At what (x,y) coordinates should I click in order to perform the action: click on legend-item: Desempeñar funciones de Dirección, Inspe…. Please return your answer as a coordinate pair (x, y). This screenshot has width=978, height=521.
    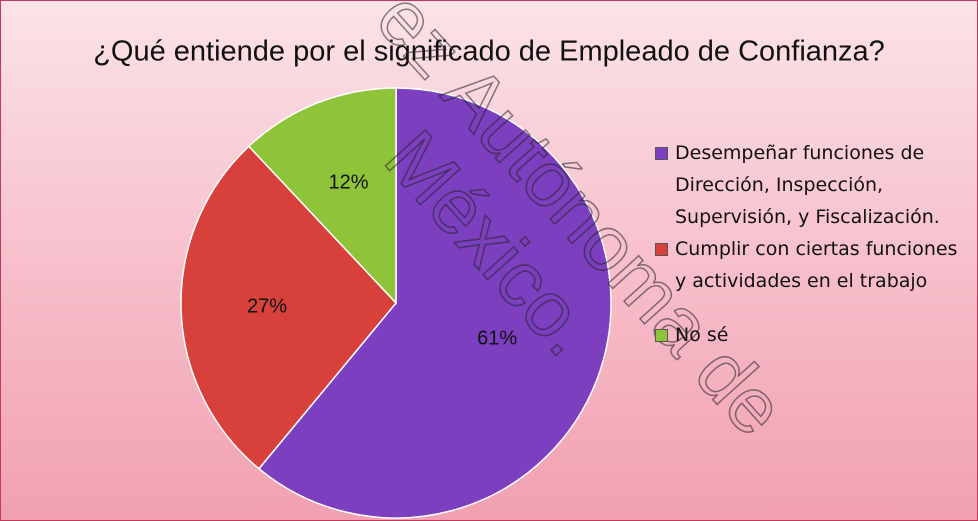
    Looking at the image, I should click on (812, 185).